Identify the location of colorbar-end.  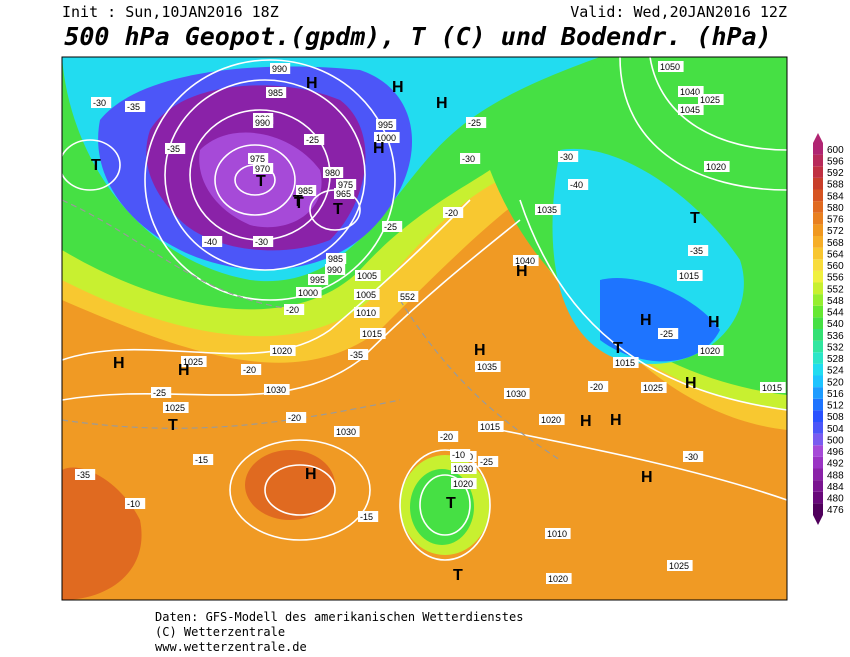
(818, 520).